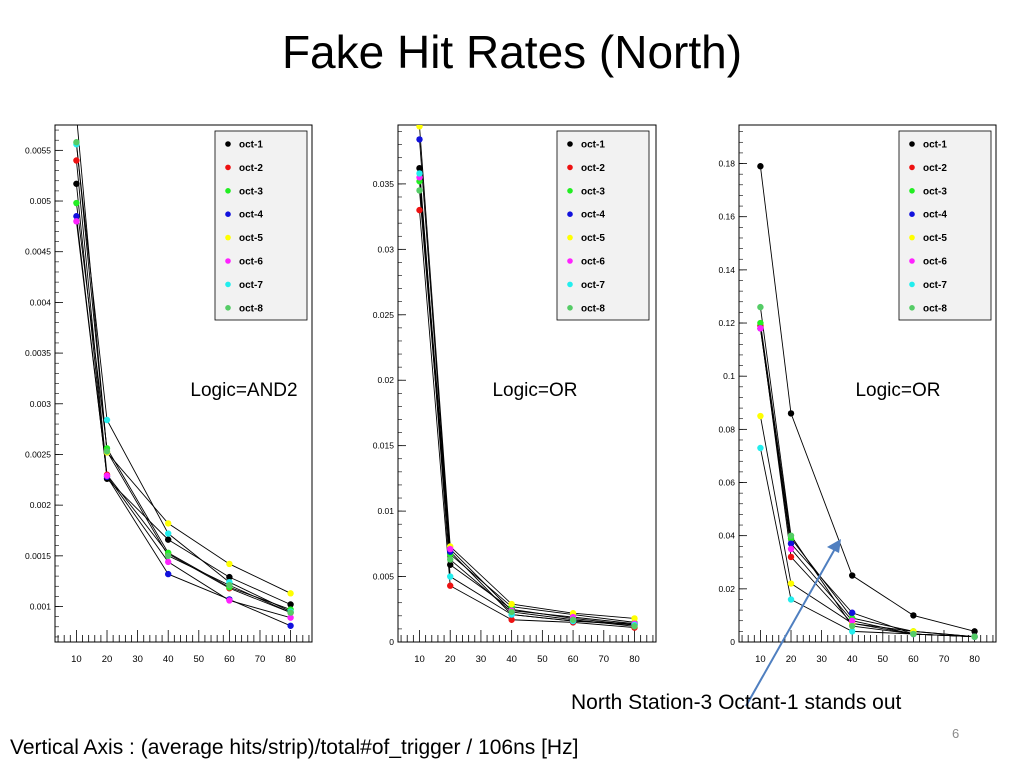 This screenshot has width=1024, height=768. Describe the element at coordinates (935, 308) in the screenshot. I see `chart-3-legend-label: oct-8` at that location.